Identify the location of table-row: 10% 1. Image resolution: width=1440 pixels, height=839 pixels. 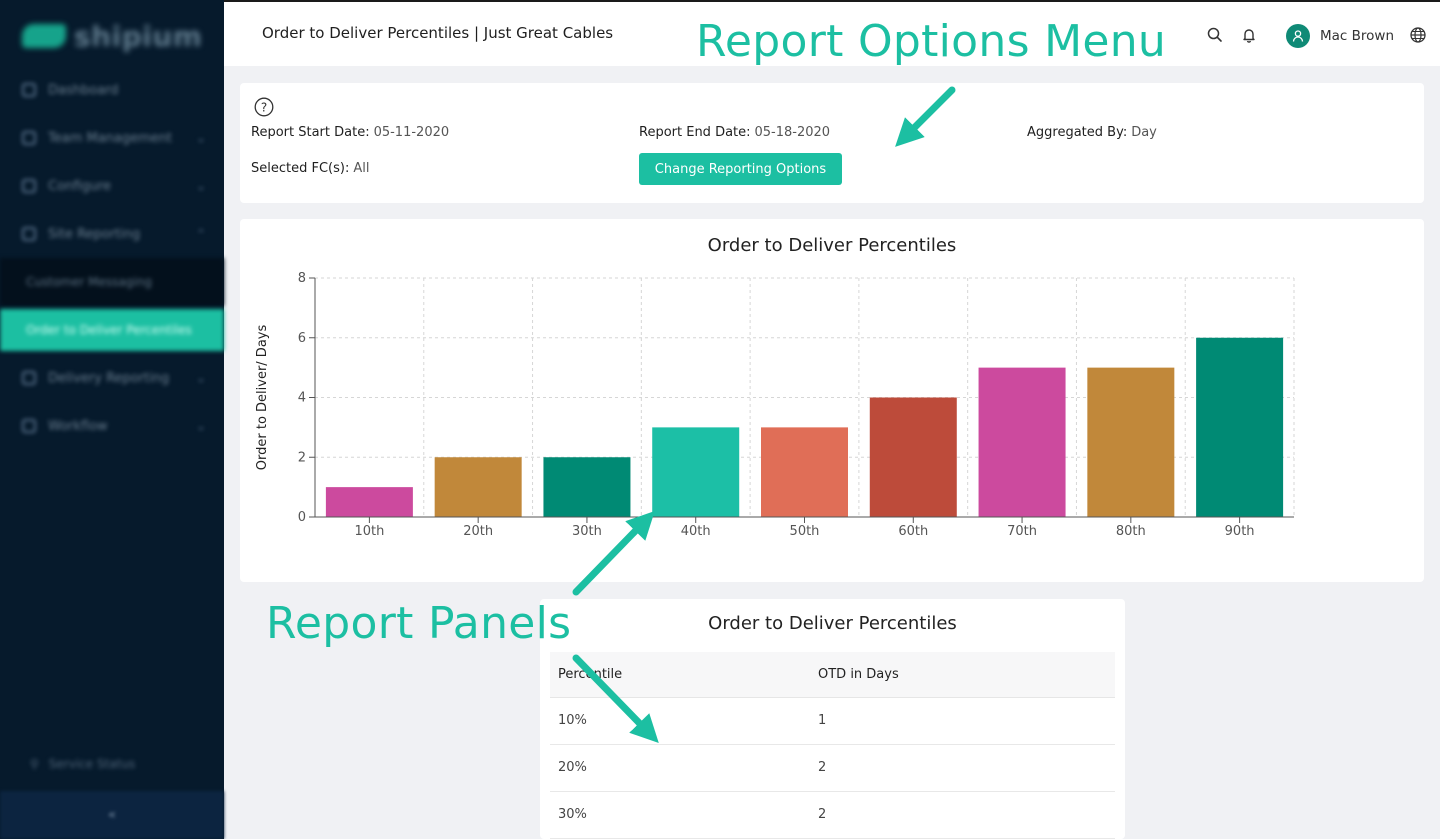
(832, 721).